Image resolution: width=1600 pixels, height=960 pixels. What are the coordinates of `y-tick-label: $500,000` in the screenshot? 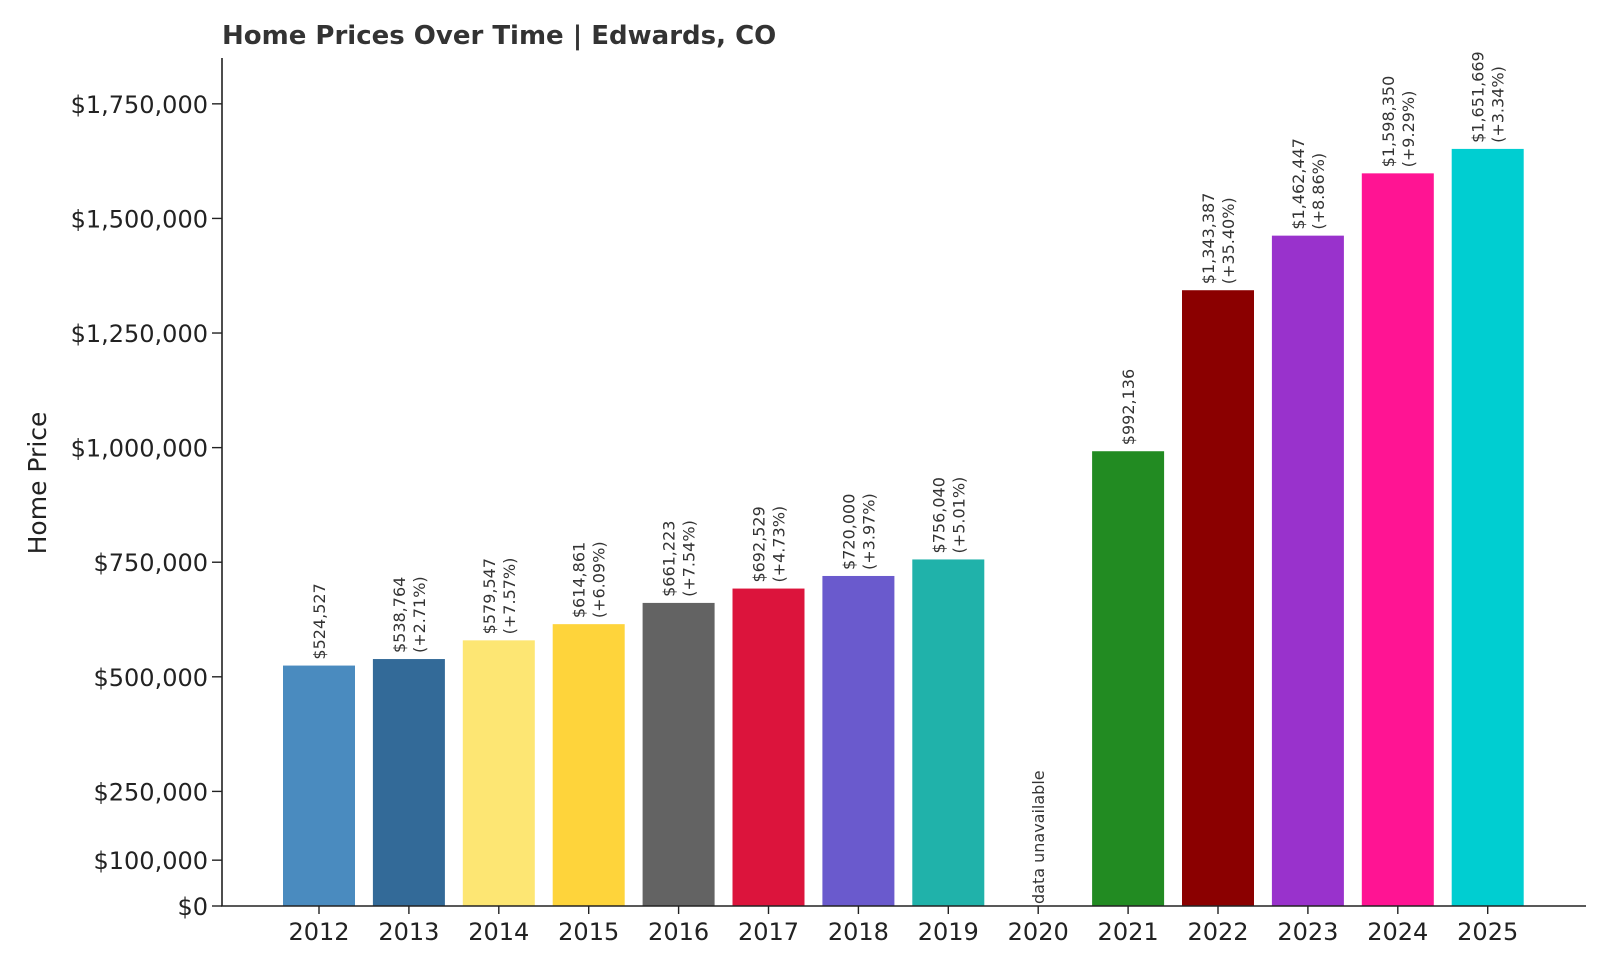 It's located at (150, 678).